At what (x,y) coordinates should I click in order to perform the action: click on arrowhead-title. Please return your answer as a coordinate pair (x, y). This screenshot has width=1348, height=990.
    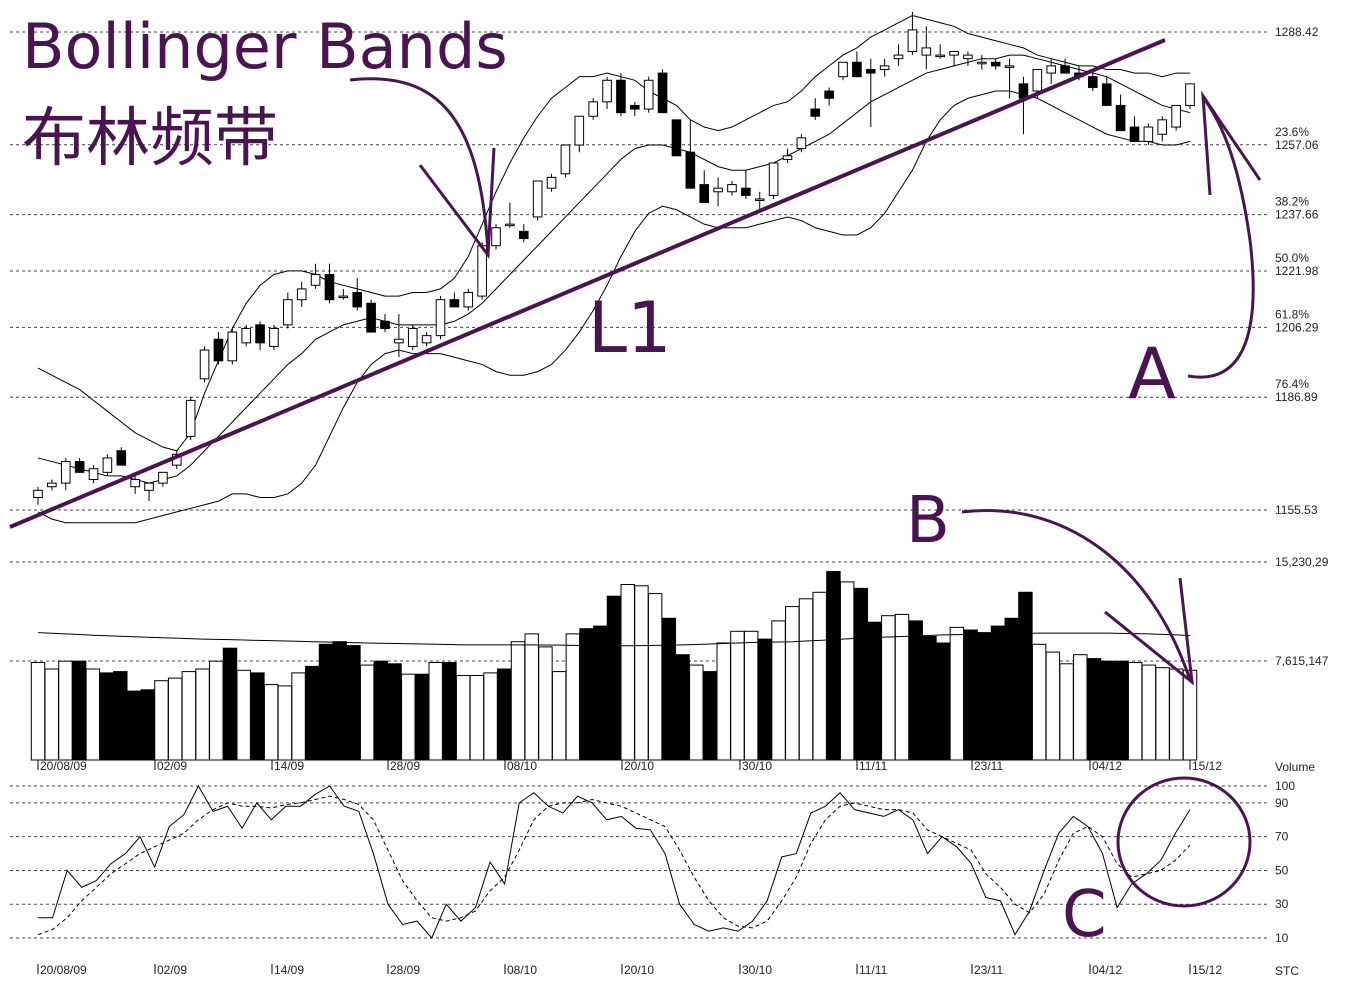
    Looking at the image, I should click on (457, 203).